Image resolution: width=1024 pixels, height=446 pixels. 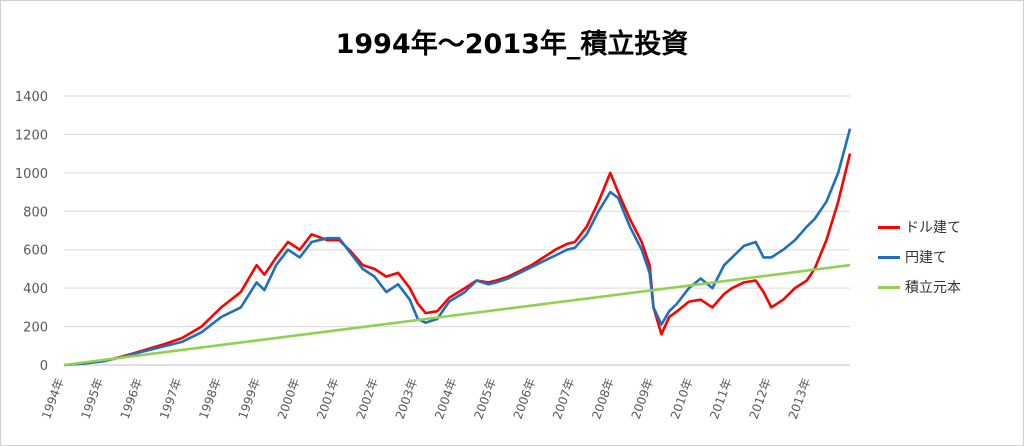 I want to click on y-tick-label-1200: 1200, so click(x=31, y=135).